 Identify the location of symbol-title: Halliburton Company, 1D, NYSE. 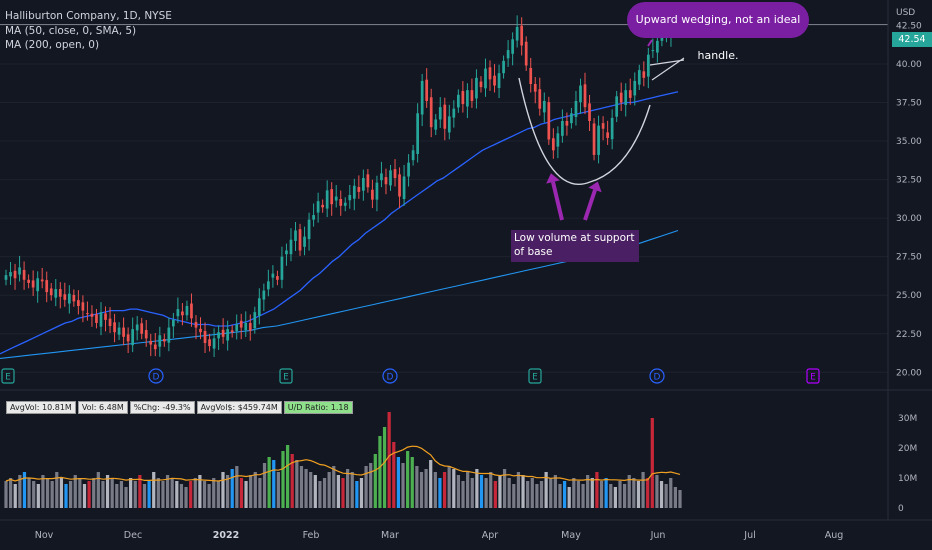
(88, 16).